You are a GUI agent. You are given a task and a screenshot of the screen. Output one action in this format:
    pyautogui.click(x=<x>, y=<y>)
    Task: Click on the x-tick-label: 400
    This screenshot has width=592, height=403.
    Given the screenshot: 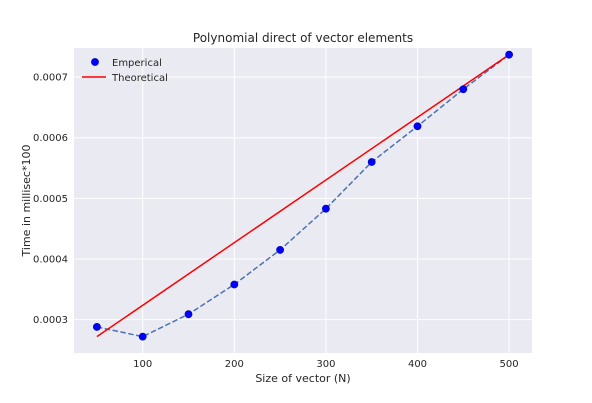 What is the action you would take?
    pyautogui.click(x=417, y=364)
    